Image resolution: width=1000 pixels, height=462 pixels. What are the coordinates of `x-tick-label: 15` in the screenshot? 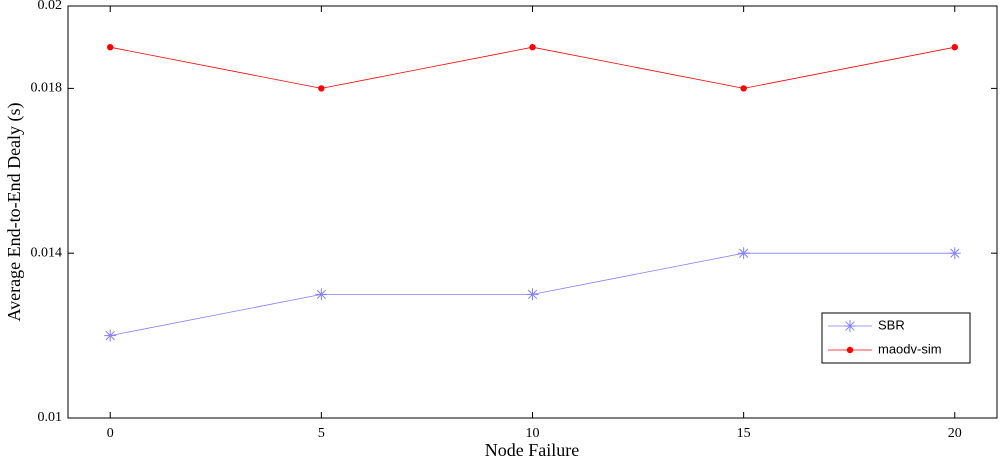 It's located at (744, 433).